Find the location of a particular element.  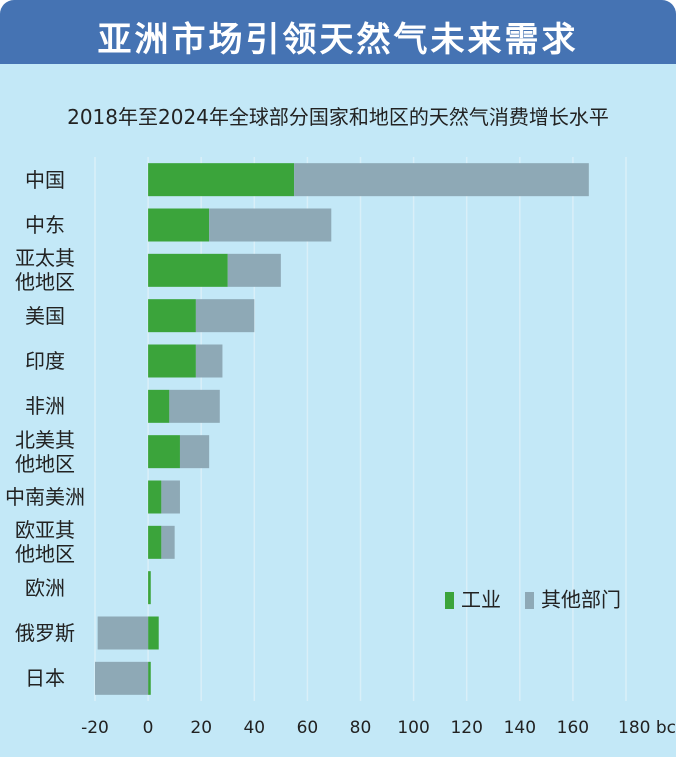

x-tick-label: 100 is located at coordinates (413, 728).